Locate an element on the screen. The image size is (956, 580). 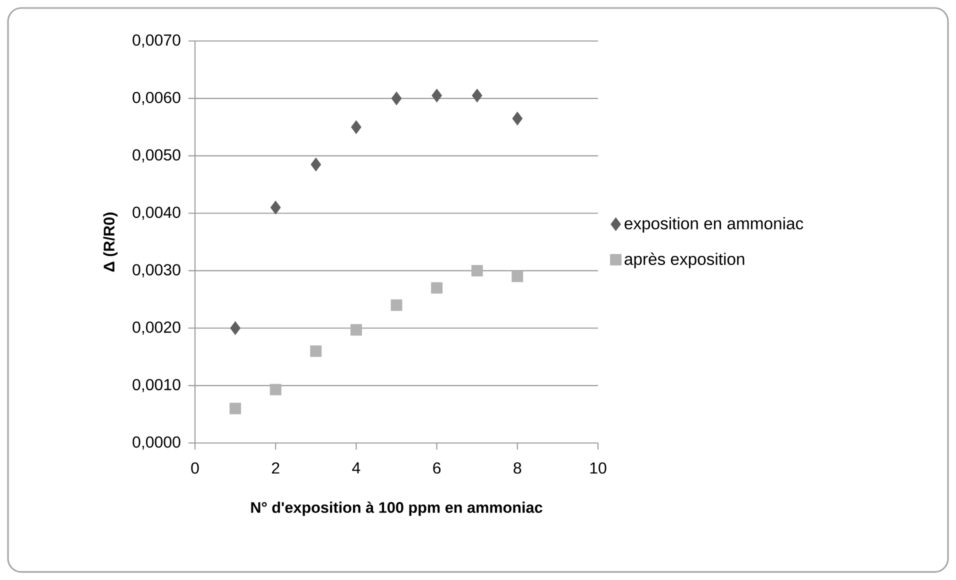
x-tick-label: 6 is located at coordinates (437, 468).